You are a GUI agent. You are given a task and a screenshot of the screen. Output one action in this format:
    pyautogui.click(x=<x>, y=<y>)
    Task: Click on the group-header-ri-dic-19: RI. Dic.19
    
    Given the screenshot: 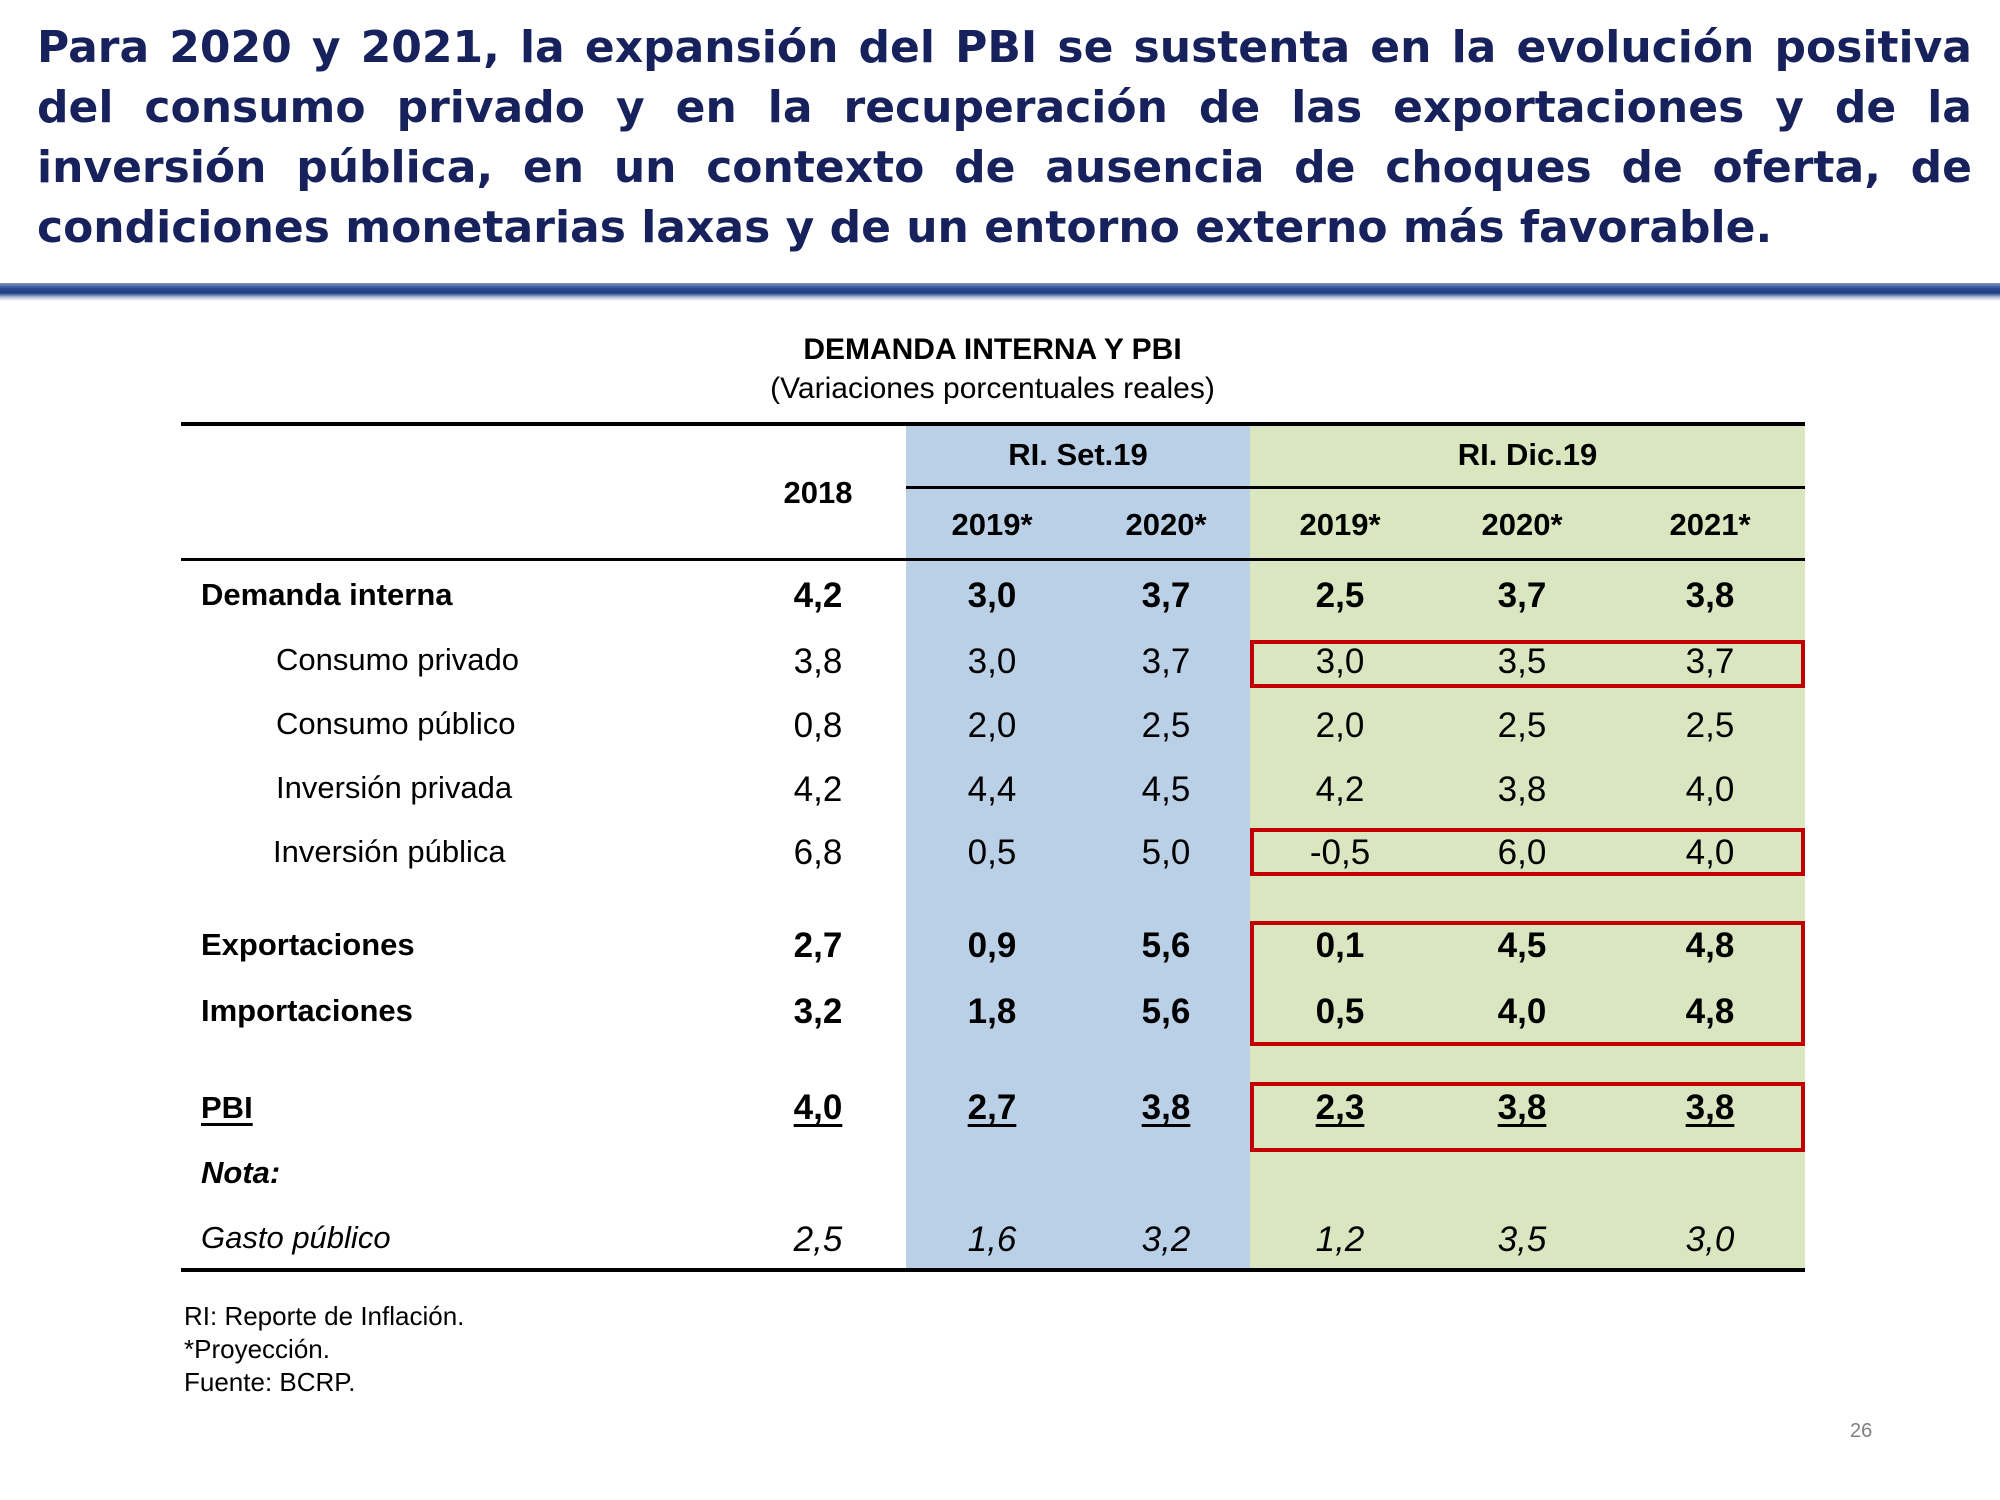 What is the action you would take?
    pyautogui.click(x=1527, y=454)
    